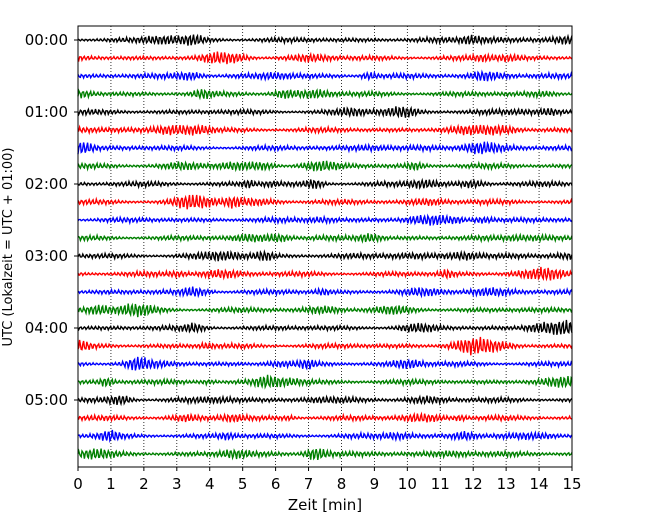 The width and height of the screenshot is (650, 520). What do you see at coordinates (276, 484) in the screenshot?
I see `x-tick-label: 6` at bounding box center [276, 484].